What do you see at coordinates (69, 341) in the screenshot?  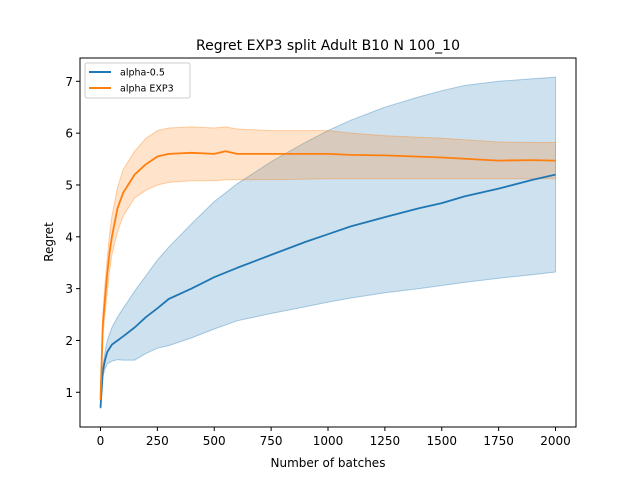 I see `y-tick-label: 2` at bounding box center [69, 341].